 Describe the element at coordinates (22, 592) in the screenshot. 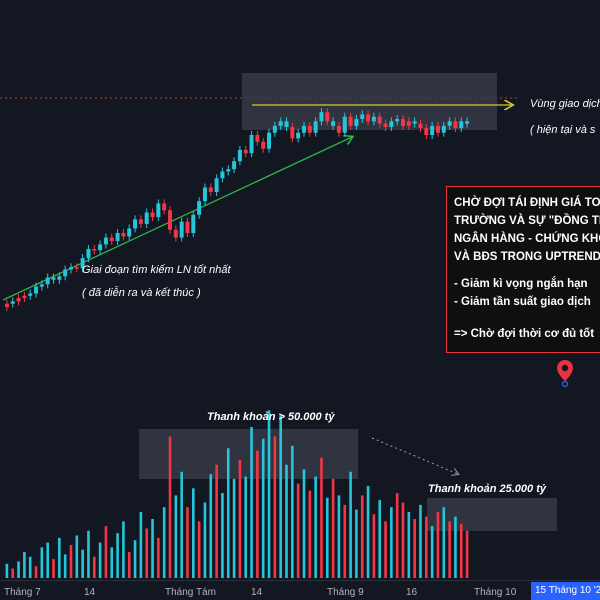

I see `x-tick: Tháng 7` at that location.